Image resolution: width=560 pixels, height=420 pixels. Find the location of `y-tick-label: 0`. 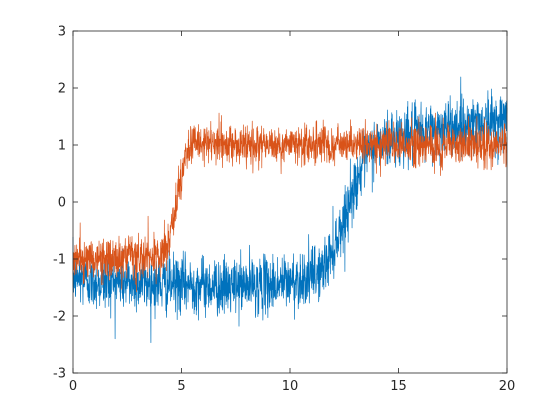

y-tick-label: 0 is located at coordinates (62, 203).